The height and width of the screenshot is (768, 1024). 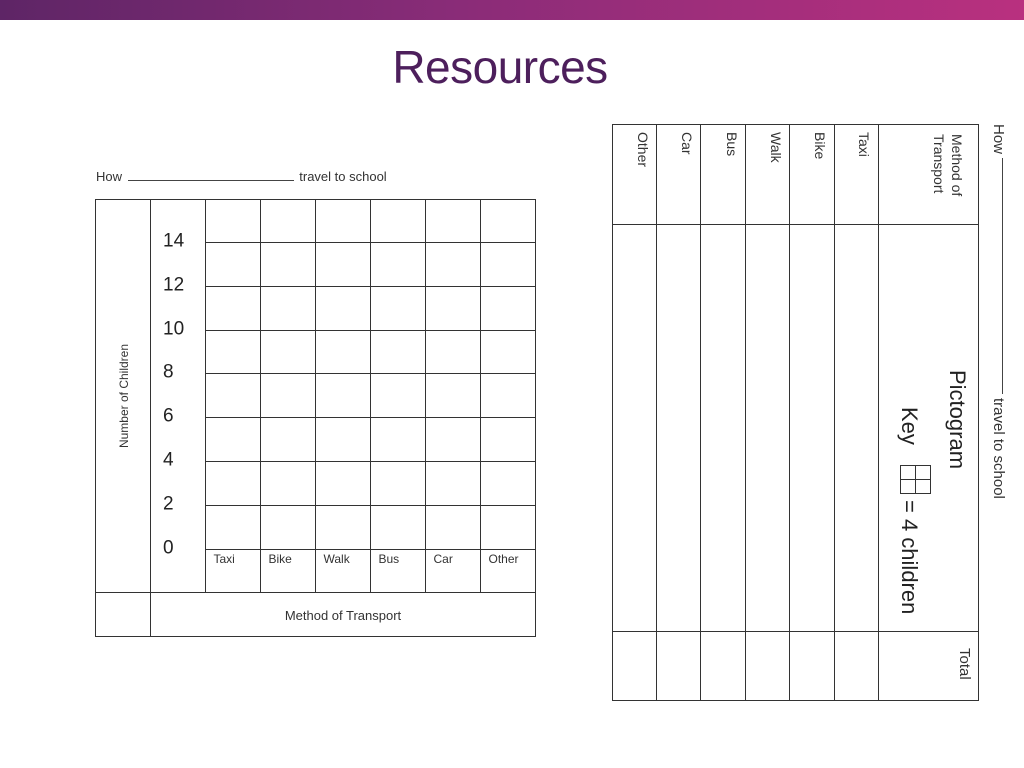 What do you see at coordinates (915, 479) in the screenshot?
I see `key-grid-icon` at bounding box center [915, 479].